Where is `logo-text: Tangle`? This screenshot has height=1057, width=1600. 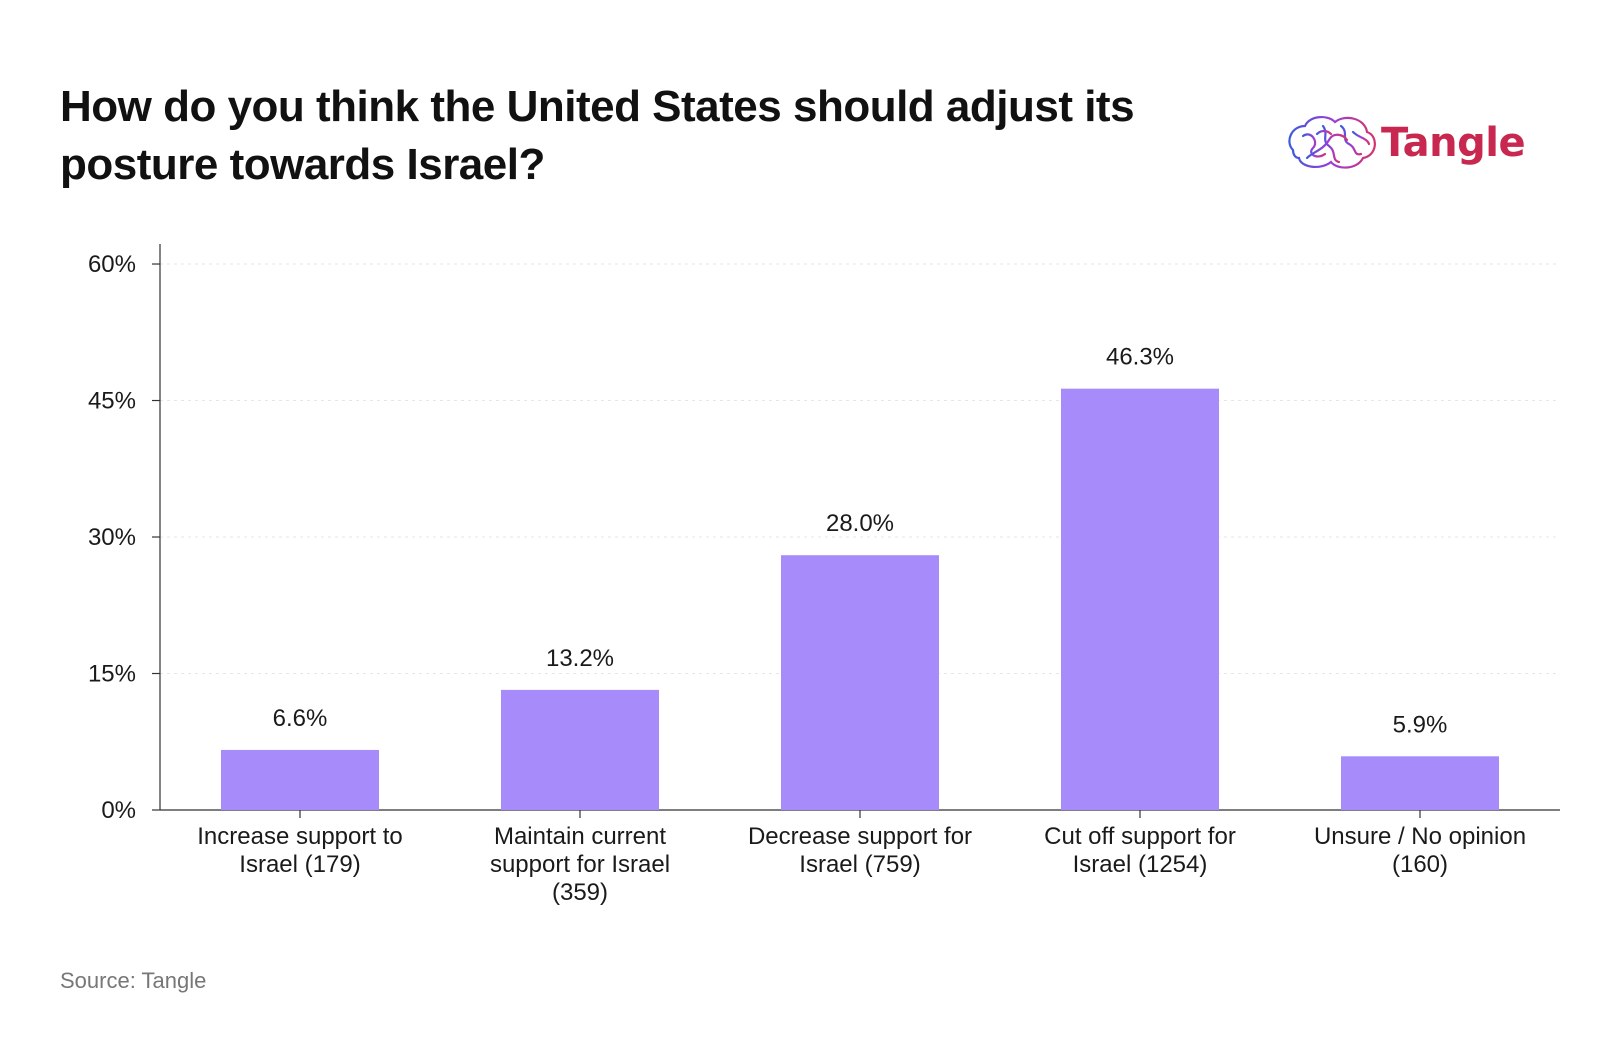
logo-text: Tangle is located at coordinates (1453, 143).